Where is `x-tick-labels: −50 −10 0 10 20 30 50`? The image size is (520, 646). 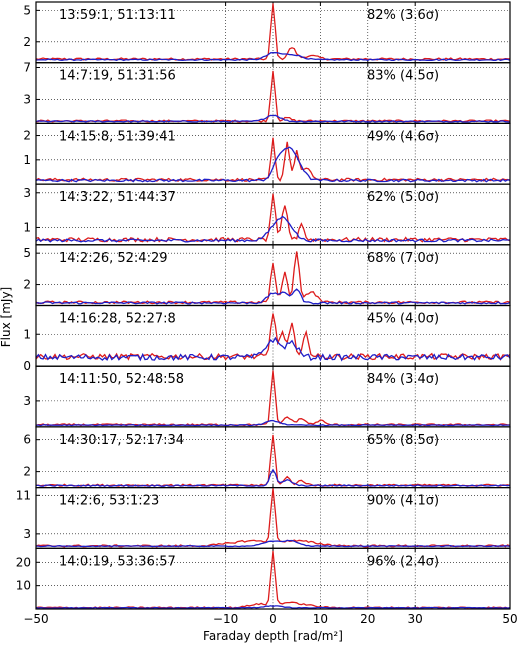 x-tick-labels: −50 −10 0 10 20 30 50 is located at coordinates (270, 619).